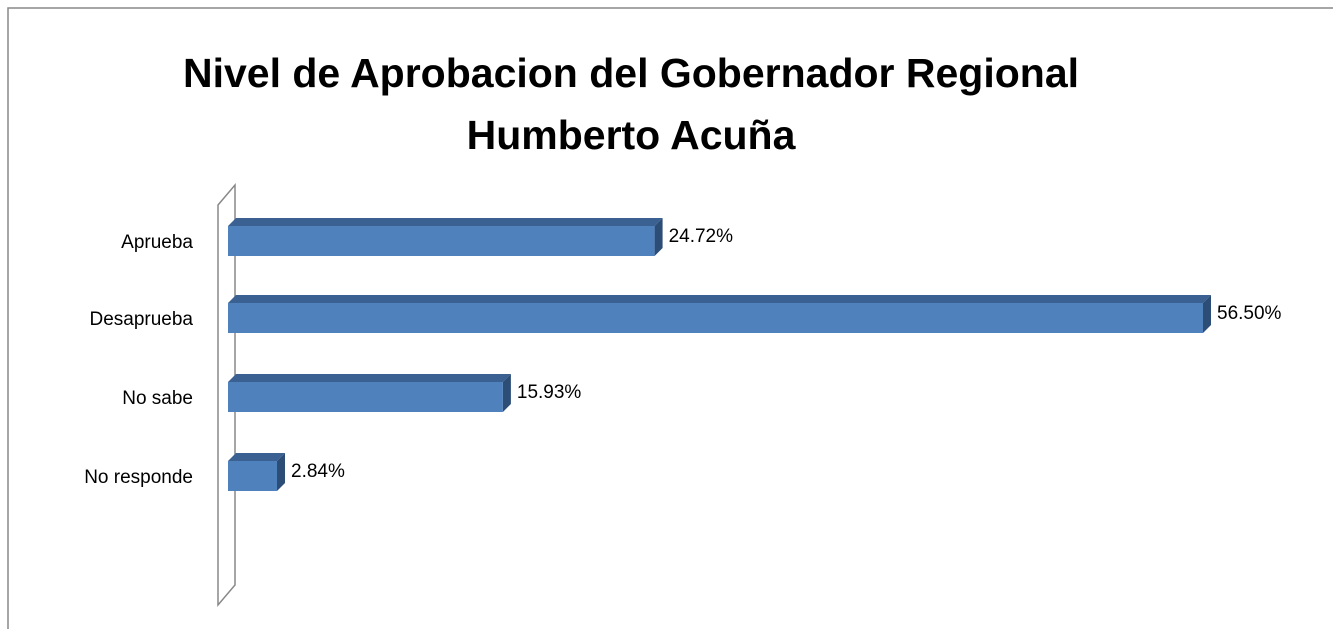  What do you see at coordinates (318, 471) in the screenshot?
I see `data-label: 2.84%` at bounding box center [318, 471].